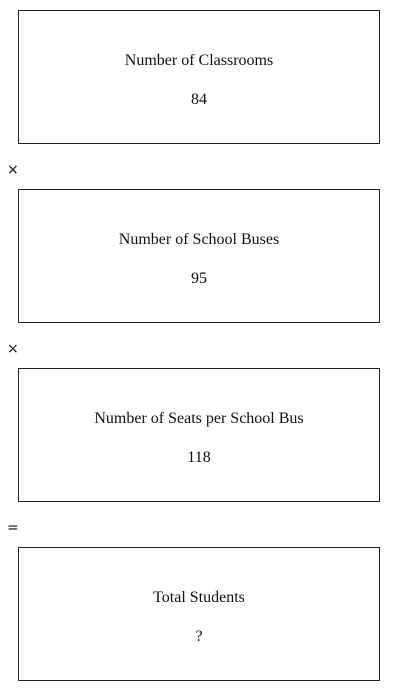 The height and width of the screenshot is (693, 400). What do you see at coordinates (199, 457) in the screenshot?
I see `seats-per-bus-value: 118` at bounding box center [199, 457].